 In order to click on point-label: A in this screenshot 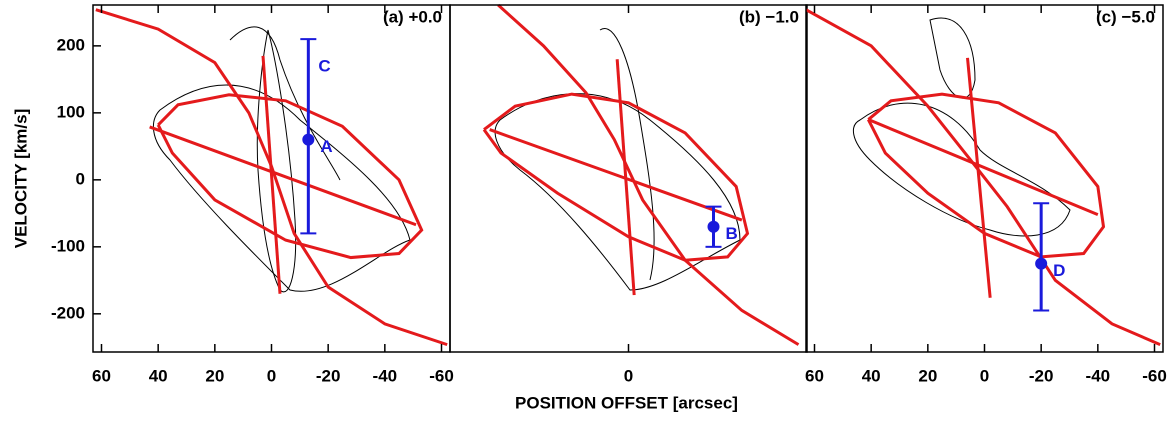, I will do `click(326, 146)`.